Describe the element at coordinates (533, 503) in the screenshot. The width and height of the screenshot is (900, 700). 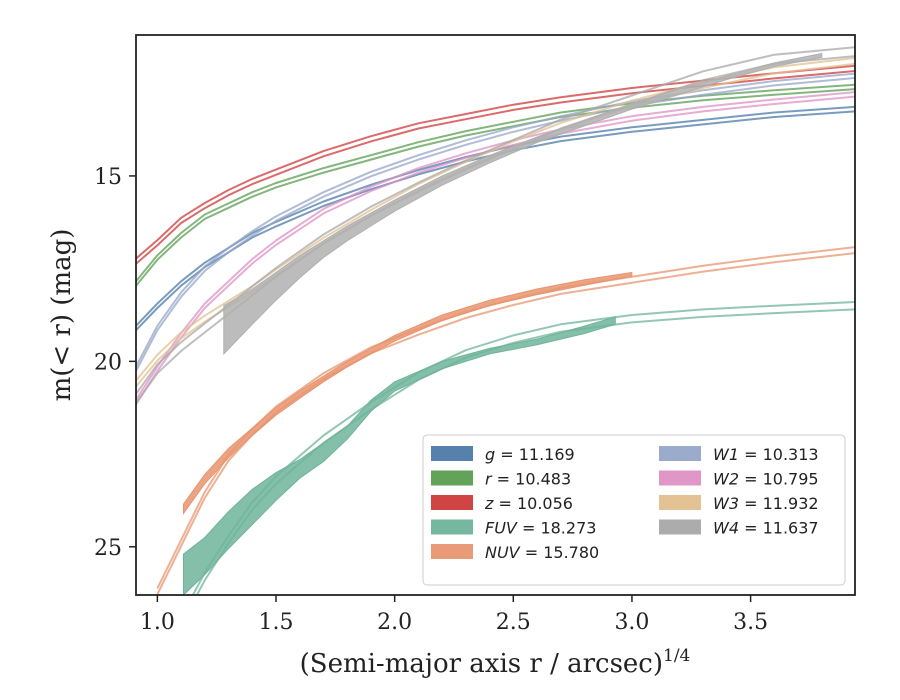
I see `legend-band-value: = 10.056` at that location.